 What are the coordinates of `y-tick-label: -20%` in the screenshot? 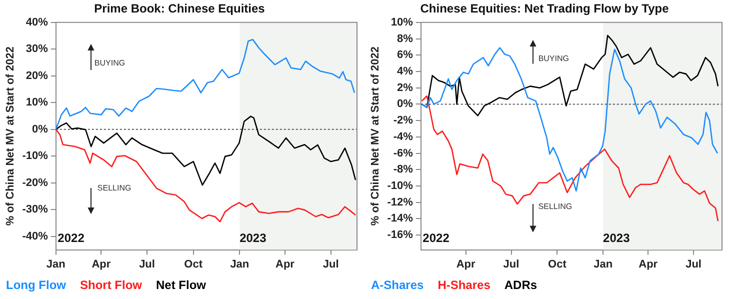 It's located at (35, 182).